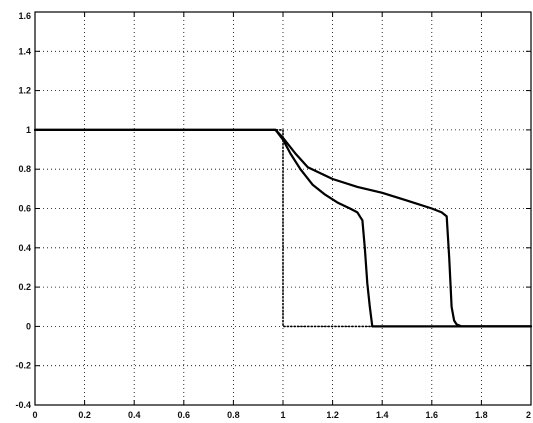  I want to click on x-tick-label: 1, so click(282, 415).